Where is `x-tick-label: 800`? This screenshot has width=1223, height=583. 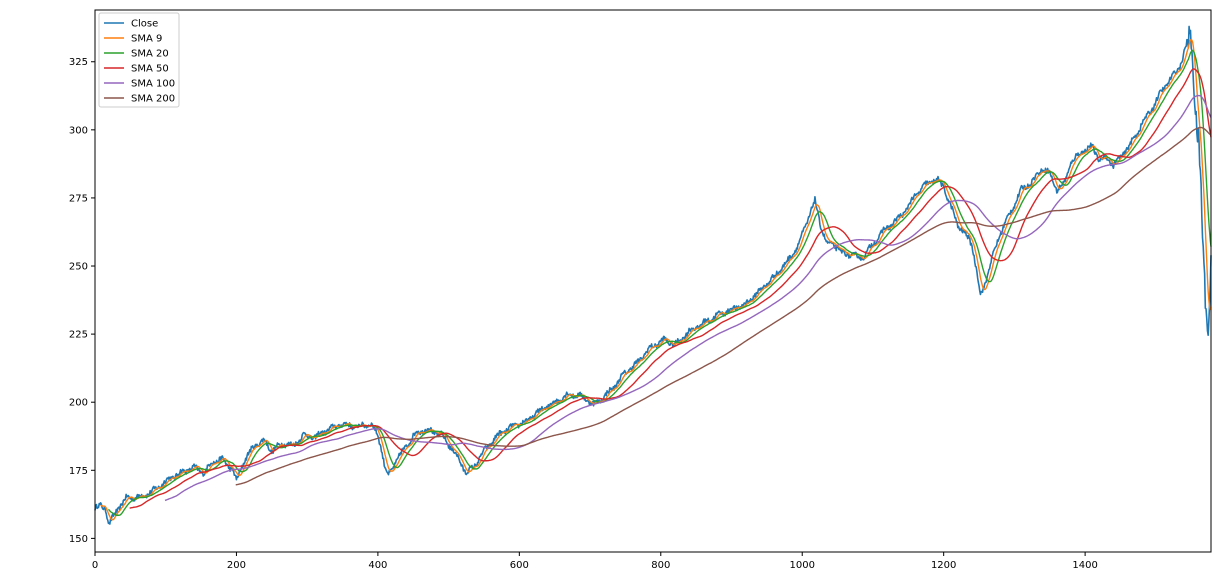
x-tick-label: 800 is located at coordinates (660, 565).